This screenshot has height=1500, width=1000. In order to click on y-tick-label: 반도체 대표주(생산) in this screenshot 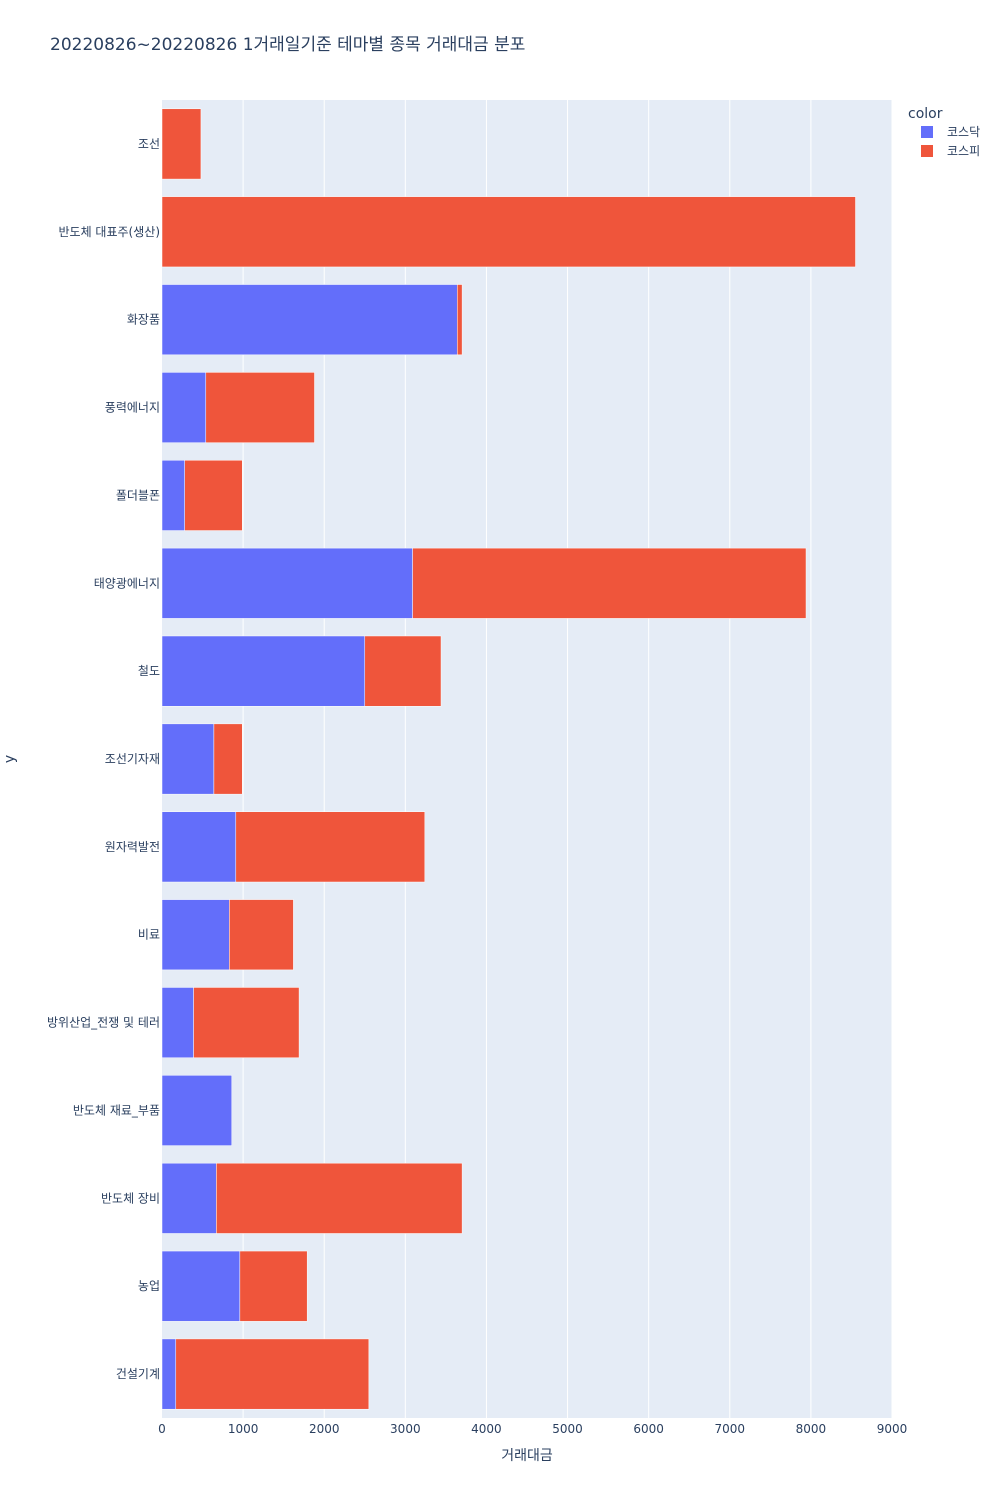, I will do `click(110, 232)`.